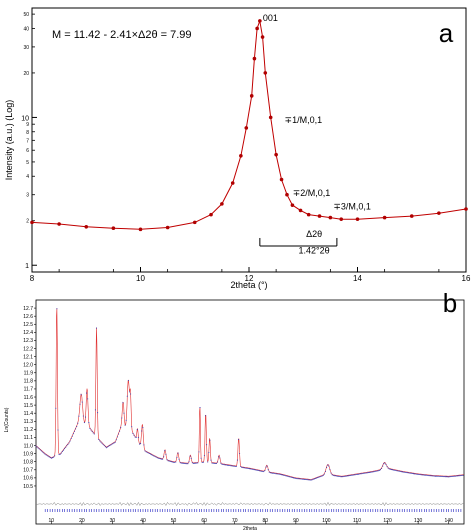 The height and width of the screenshot is (531, 474). What do you see at coordinates (317, 134) in the screenshot?
I see `panel-a-annotations: 001 ∓1/M,0,1 ∓2/M,0,1∓3/M,0,1 Δ2θ 1.42°2θ` at bounding box center [317, 134].